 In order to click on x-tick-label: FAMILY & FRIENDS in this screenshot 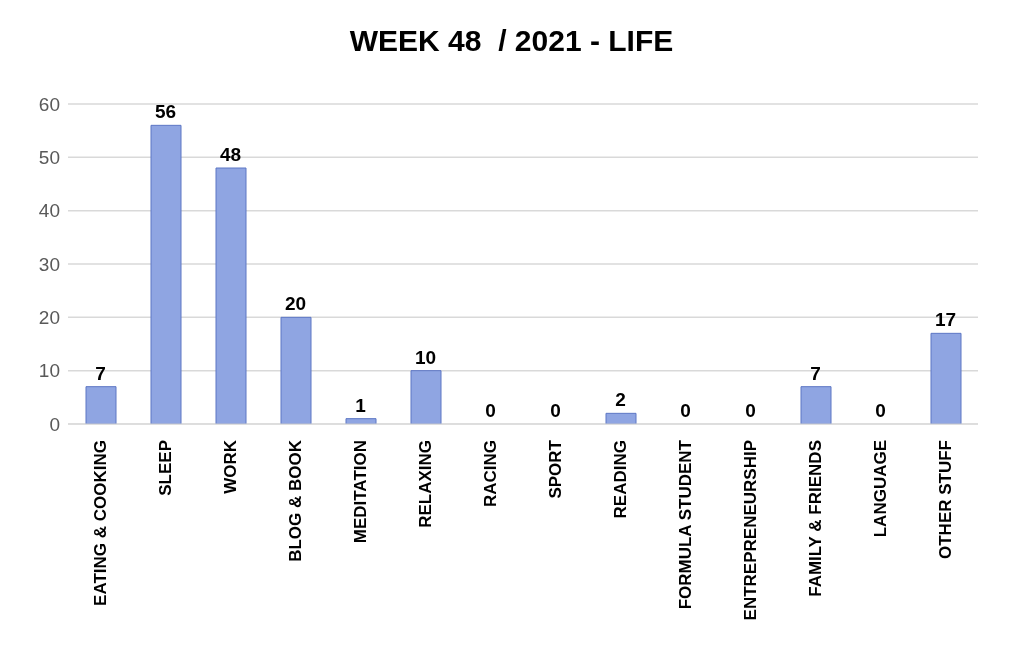, I will do `click(815, 518)`.